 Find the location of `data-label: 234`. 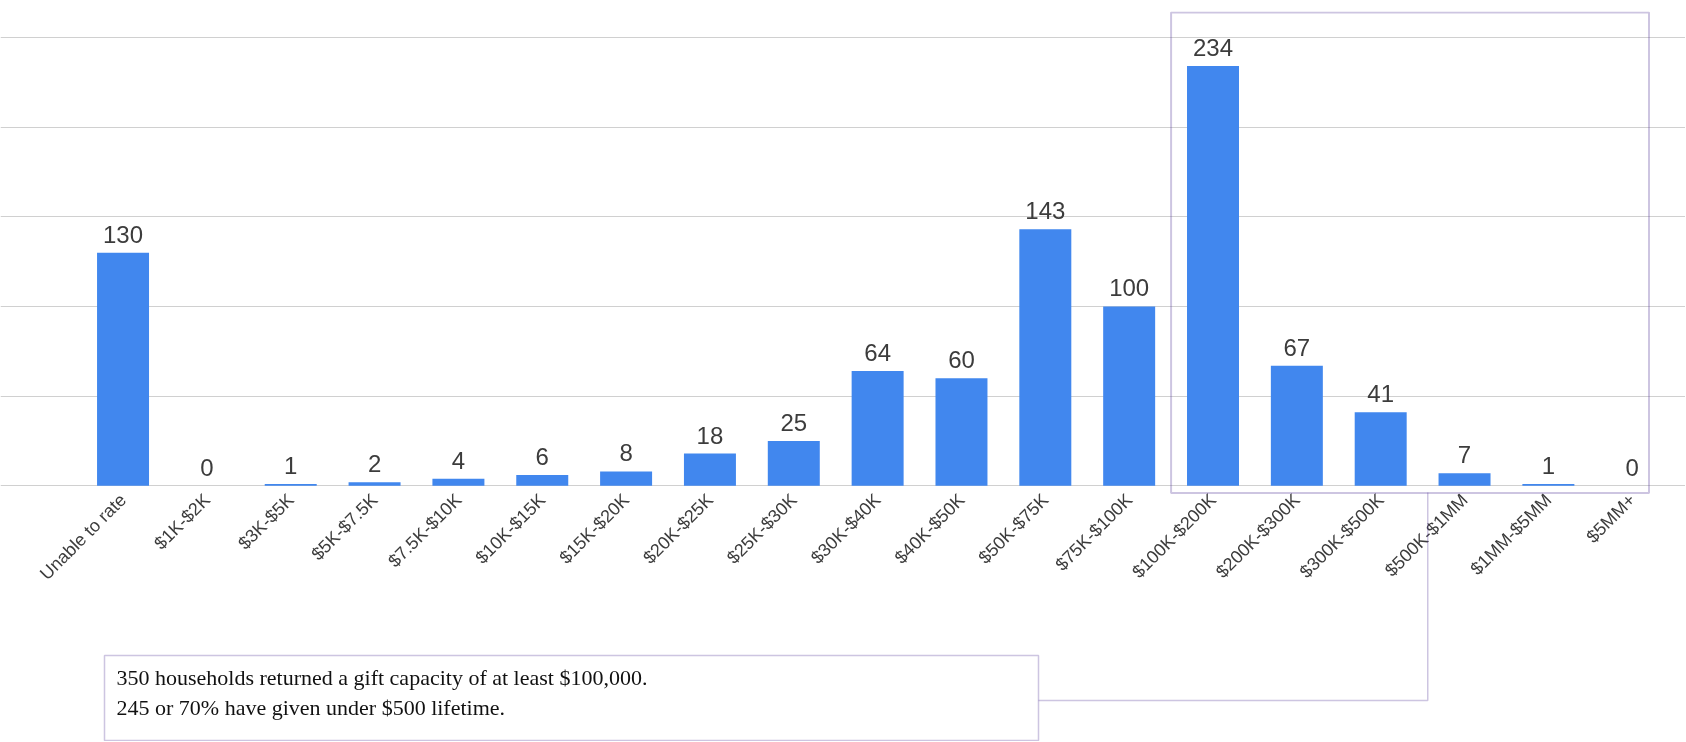

data-label: 234 is located at coordinates (1213, 48).